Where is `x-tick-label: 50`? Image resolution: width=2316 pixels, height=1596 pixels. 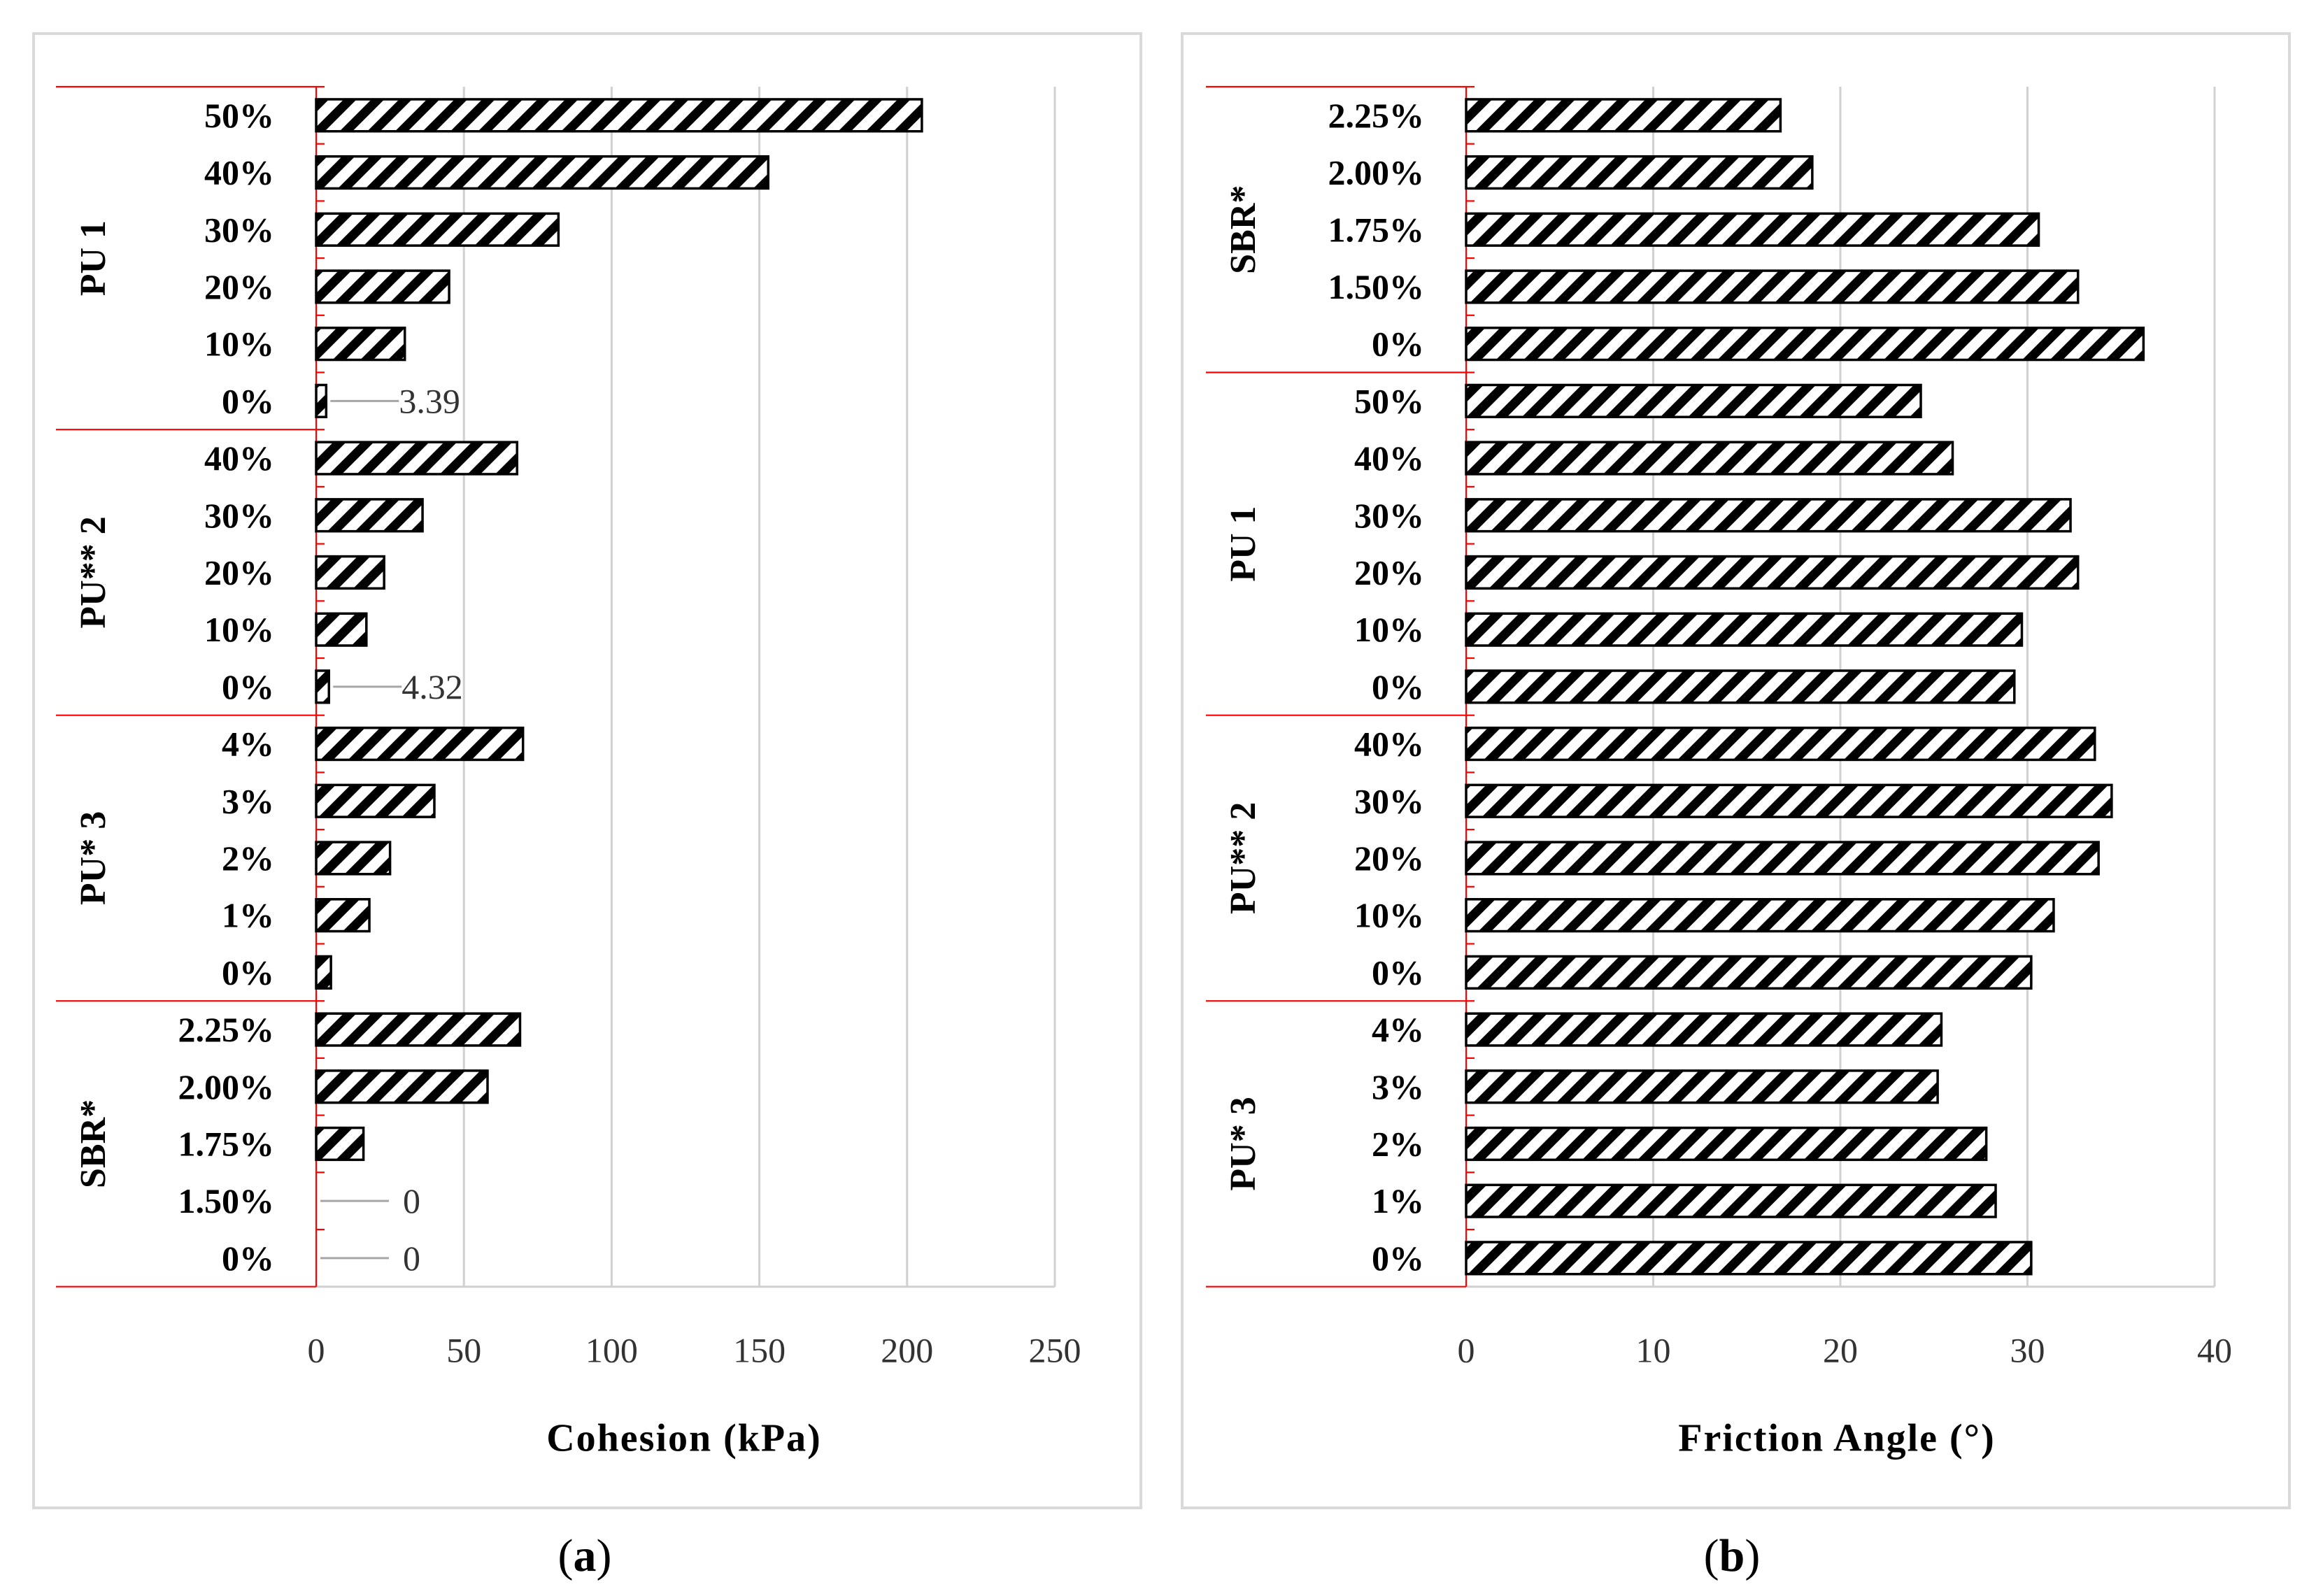 x-tick-label: 50 is located at coordinates (463, 1350).